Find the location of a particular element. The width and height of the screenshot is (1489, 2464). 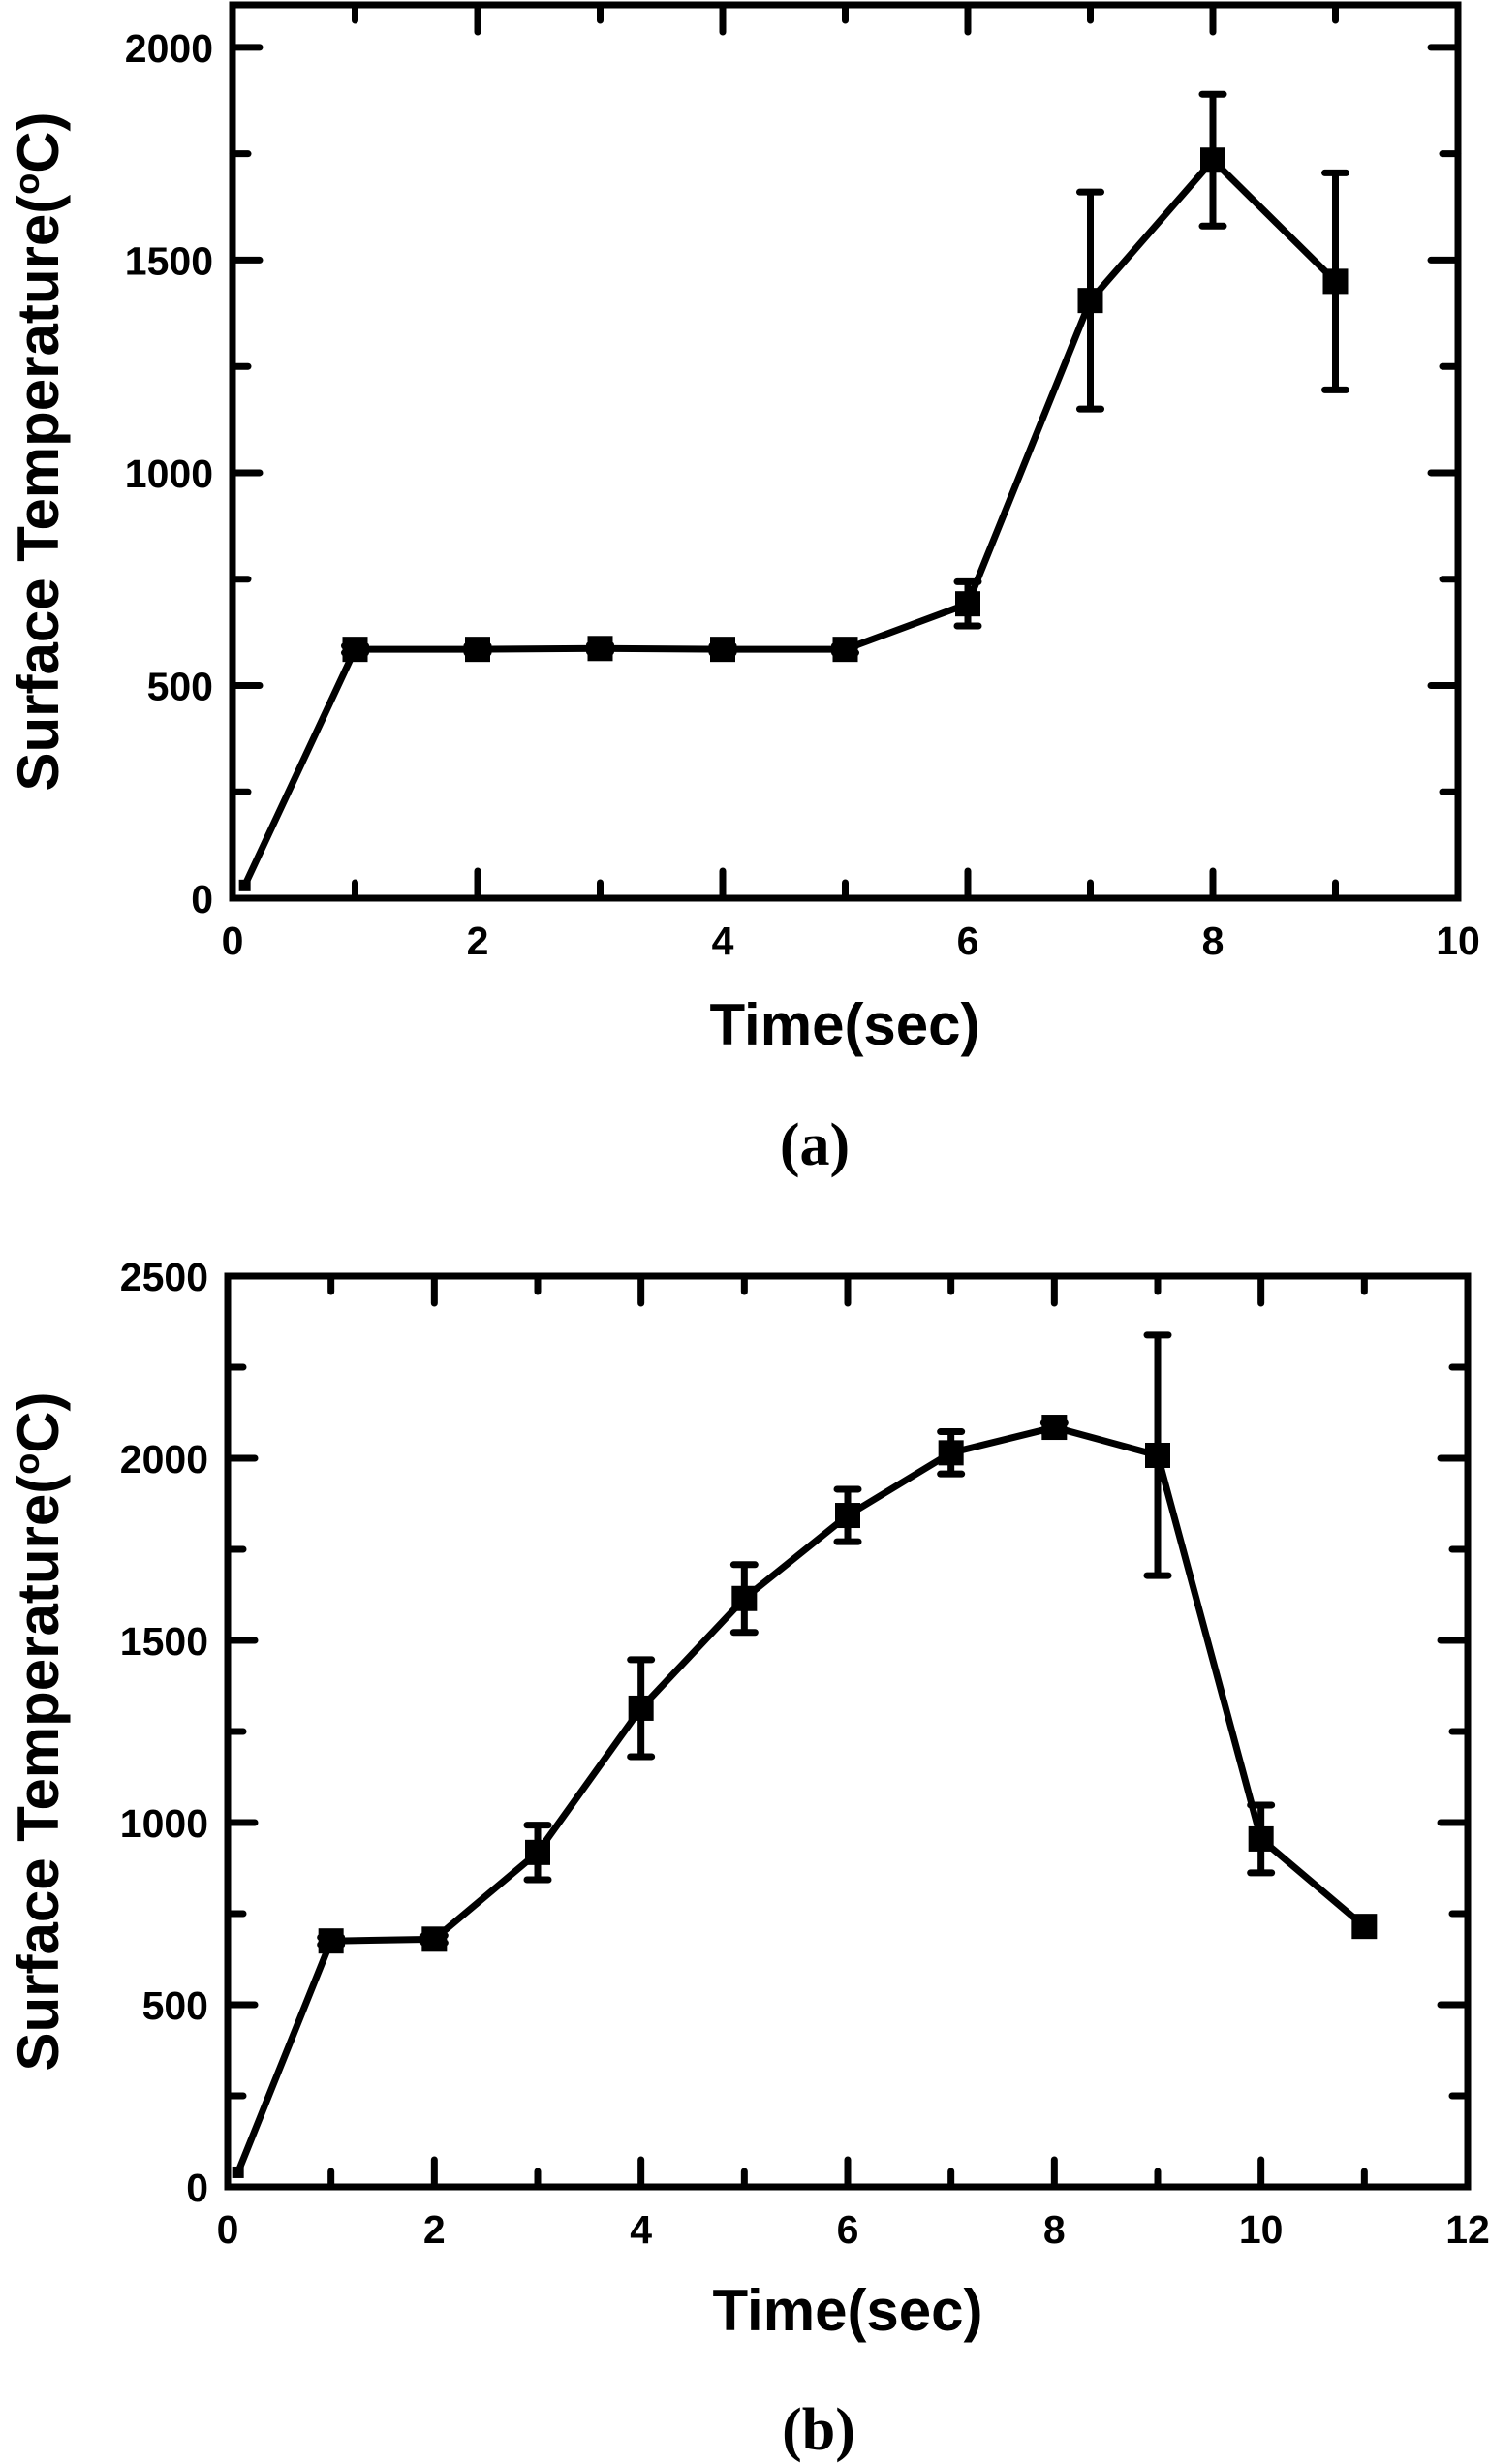

chart-b-y-tick-label: 500 is located at coordinates (175, 2005).